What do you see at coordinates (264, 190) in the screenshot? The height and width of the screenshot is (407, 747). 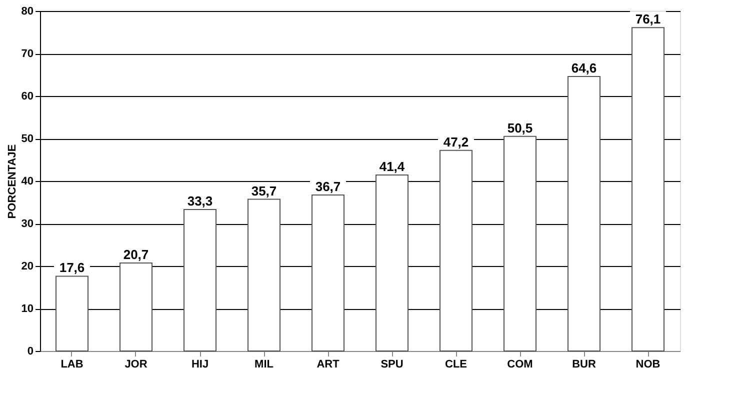 I see `data-label: 35,7` at bounding box center [264, 190].